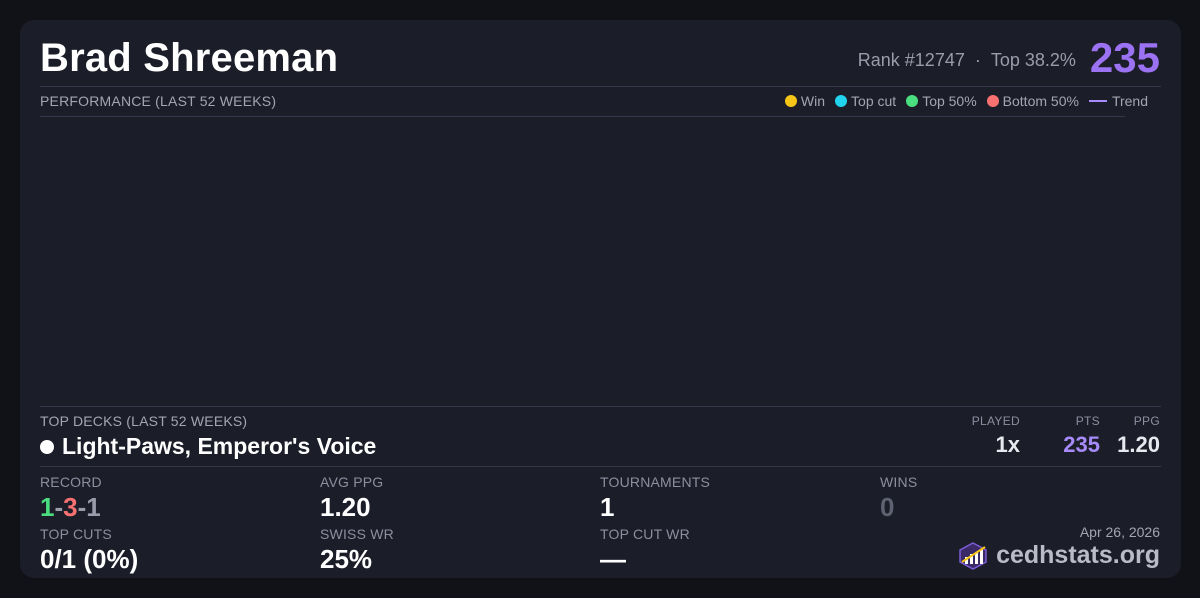 This screenshot has width=1200, height=598. Describe the element at coordinates (655, 482) in the screenshot. I see `tournaments-label: TOURNAMENTS` at that location.